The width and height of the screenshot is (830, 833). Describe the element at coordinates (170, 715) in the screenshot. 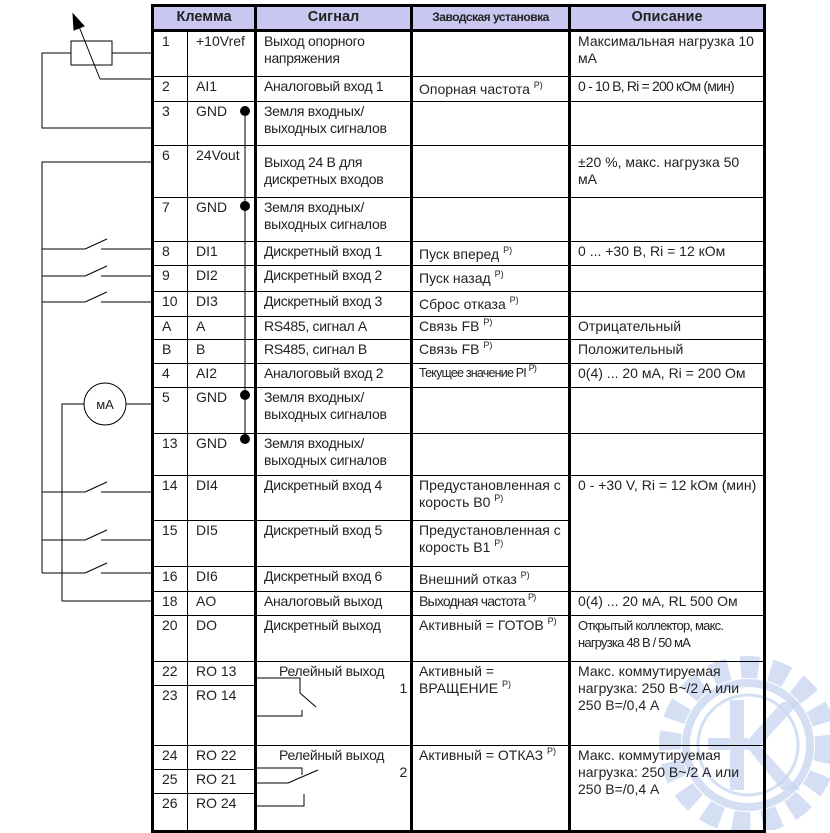

I see `terminal-number: 23` at that location.